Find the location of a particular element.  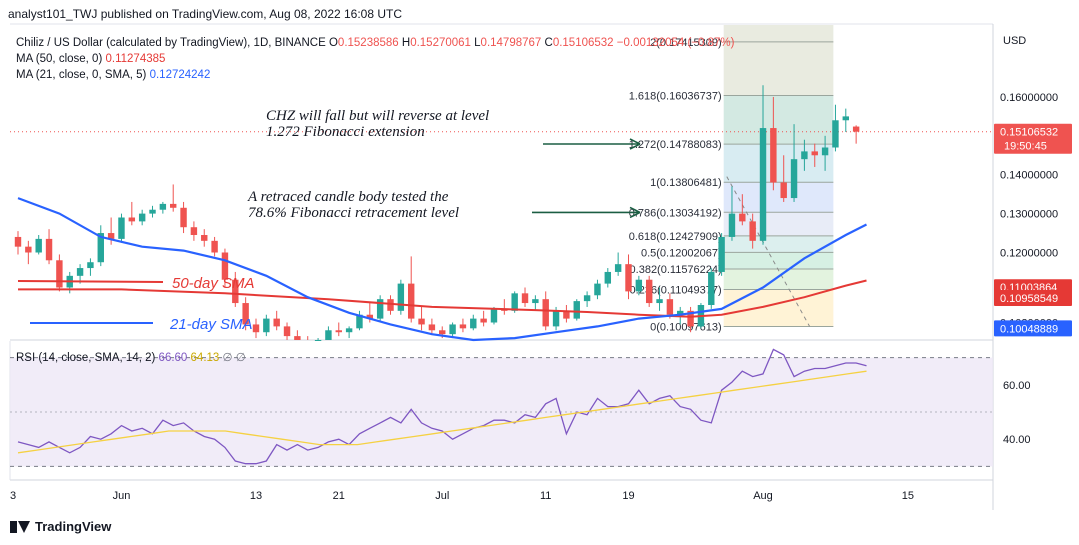

ma21-legend: MA (21, close, 0, SMA, 5) 0.12724242 is located at coordinates (113, 75).